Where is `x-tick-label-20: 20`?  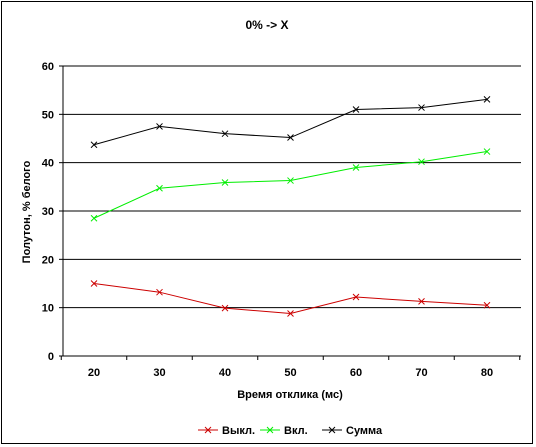
x-tick-label-20: 20 is located at coordinates (94, 373).